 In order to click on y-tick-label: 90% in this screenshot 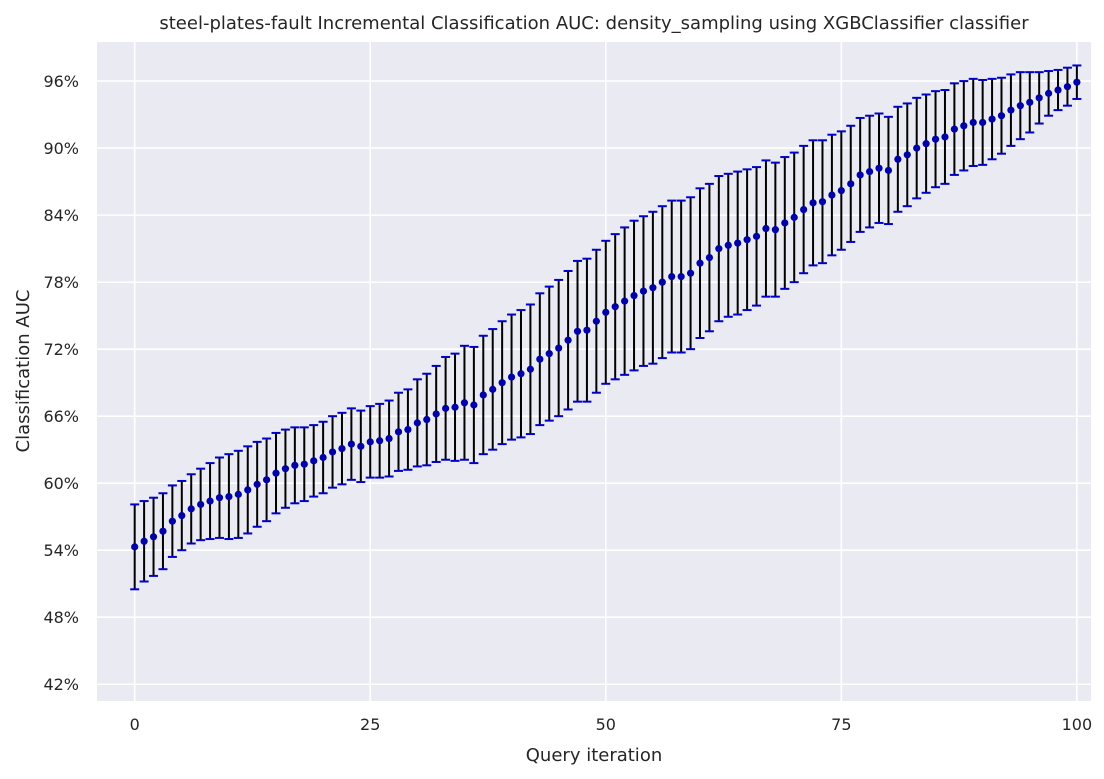, I will do `click(61, 148)`.